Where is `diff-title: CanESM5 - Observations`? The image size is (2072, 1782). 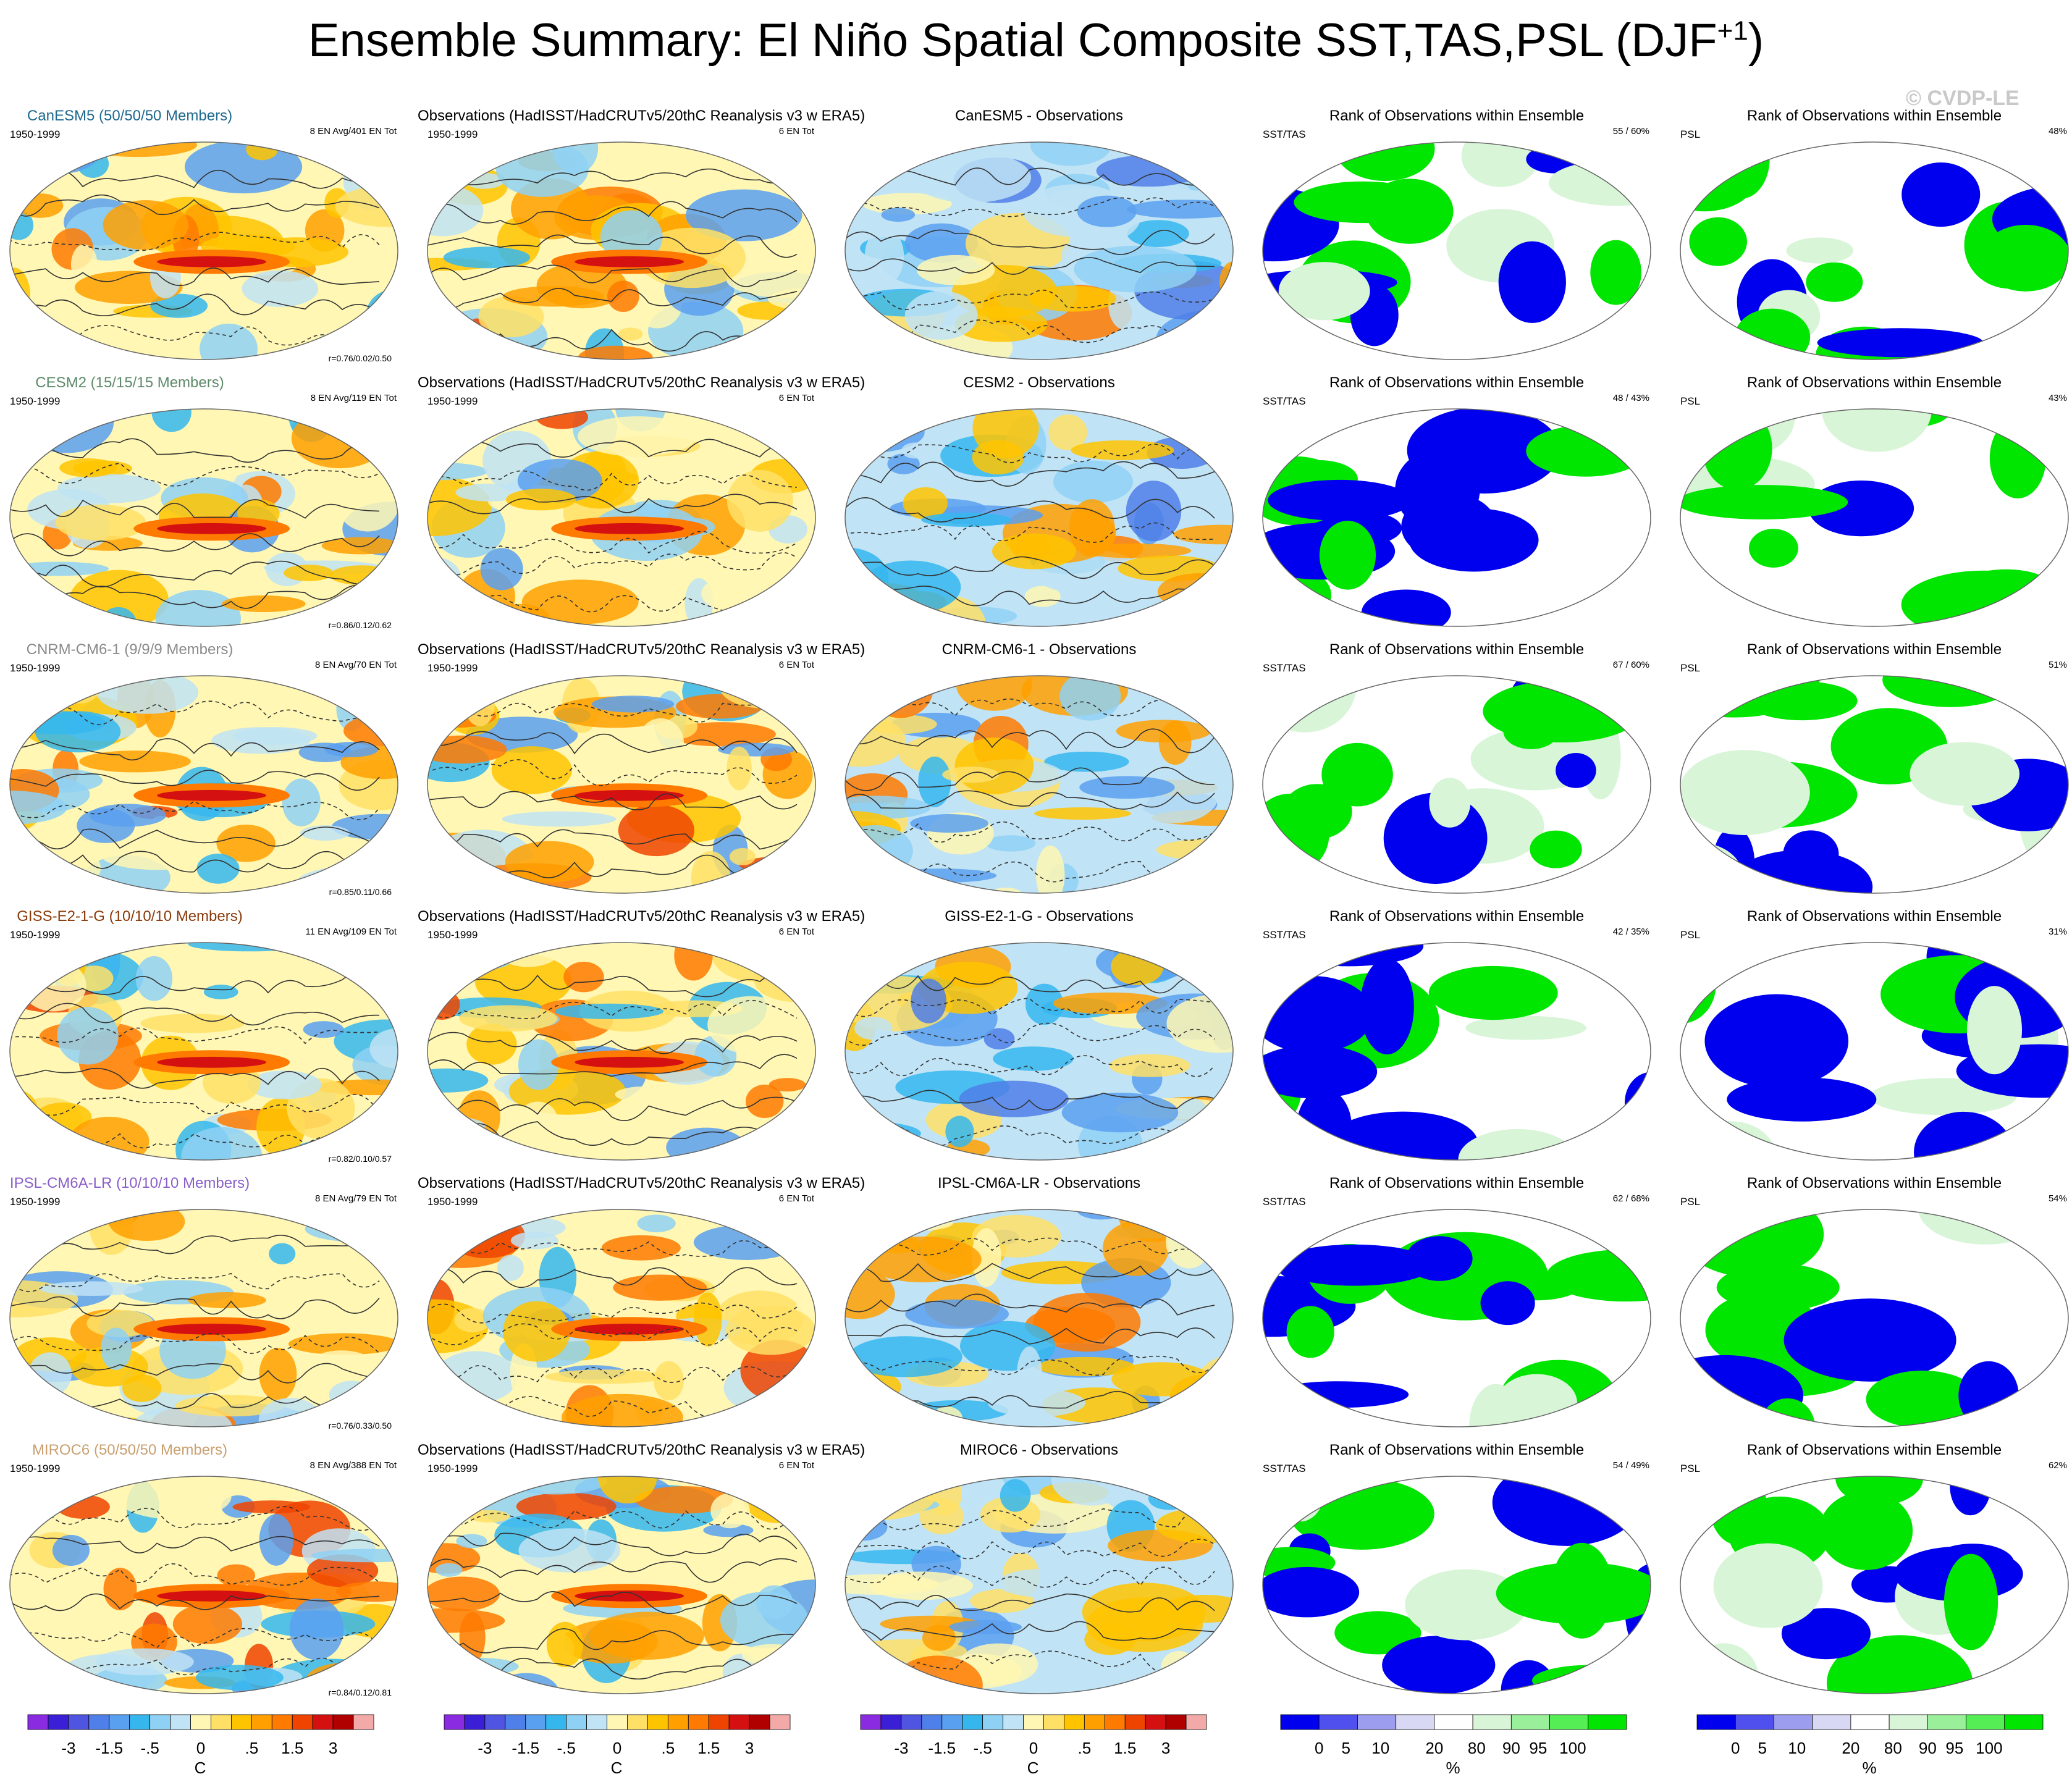
diff-title: CanESM5 - Observations is located at coordinates (1039, 115).